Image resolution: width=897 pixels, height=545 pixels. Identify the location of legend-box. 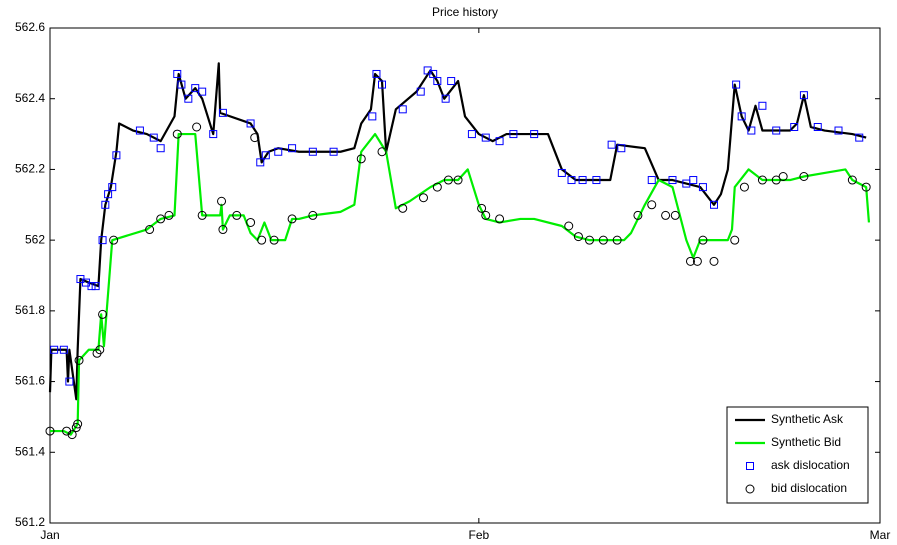
(797, 455).